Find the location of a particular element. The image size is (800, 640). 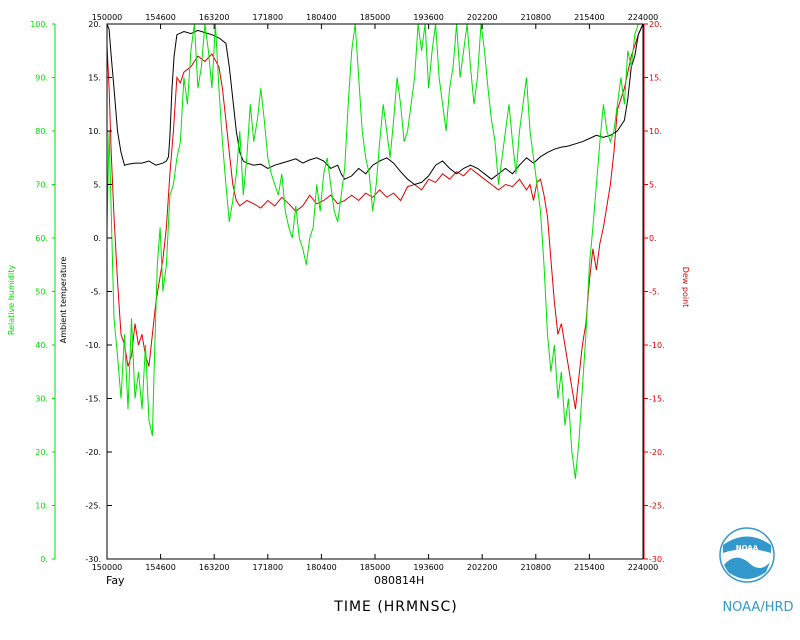

dew-tick-label: -15. is located at coordinates (657, 399).